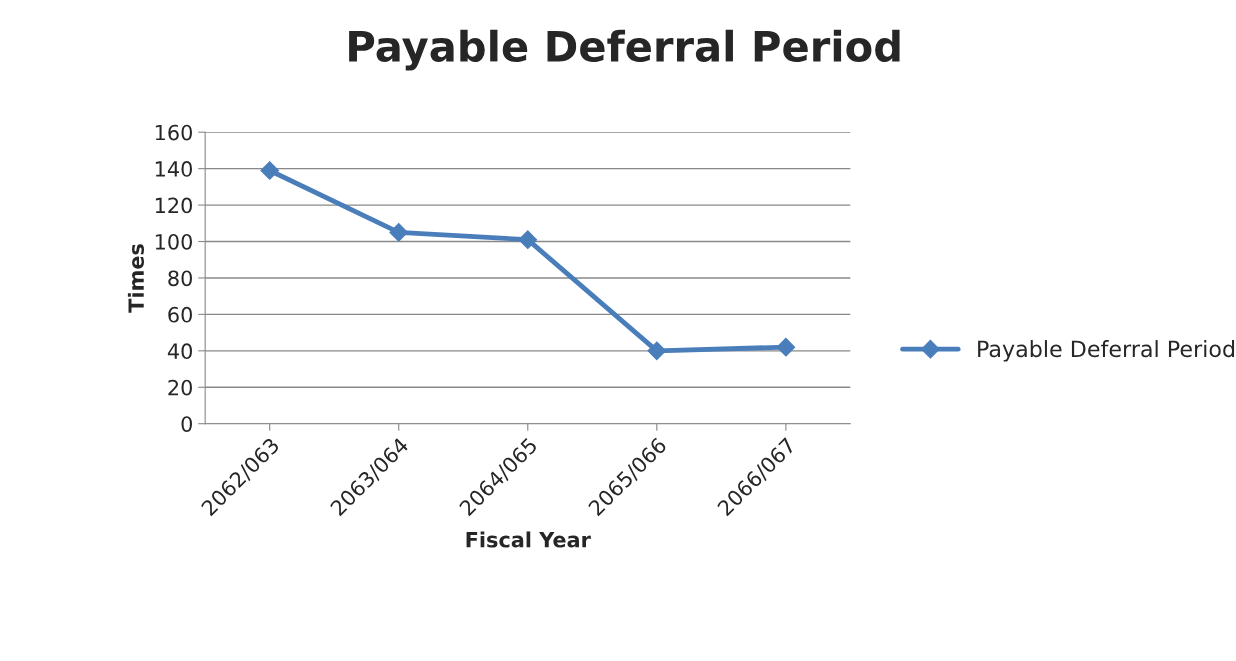 The height and width of the screenshot is (661, 1236). Describe the element at coordinates (180, 278) in the screenshot. I see `y-tick-label: 80` at that location.